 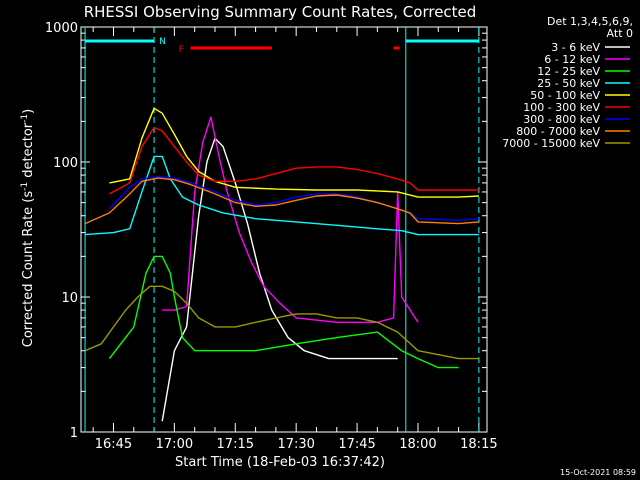 What do you see at coordinates (65, 163) in the screenshot?
I see `y-tick-label: 100` at bounding box center [65, 163].